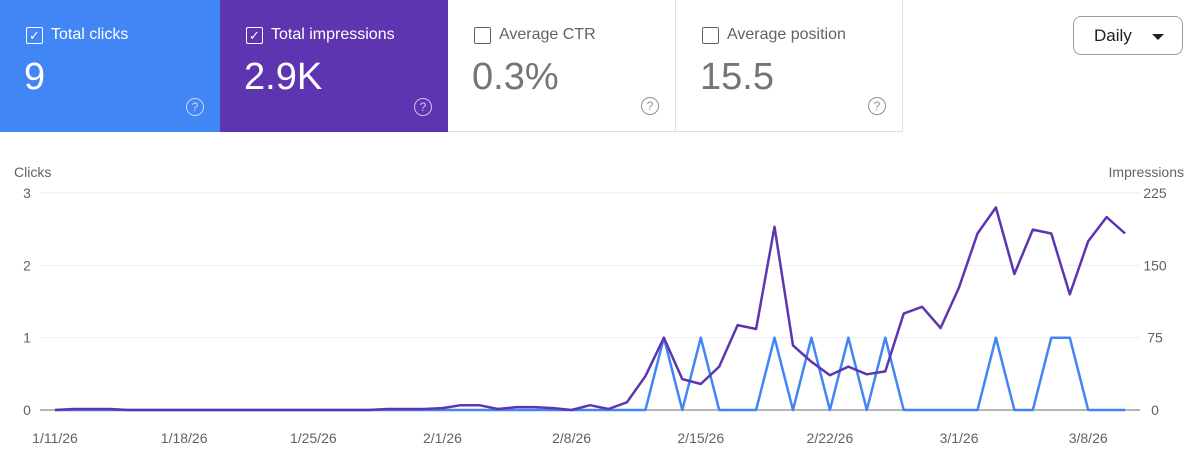 The height and width of the screenshot is (466, 1200). What do you see at coordinates (184, 438) in the screenshot?
I see `x-tick-label: 1/18/26` at bounding box center [184, 438].